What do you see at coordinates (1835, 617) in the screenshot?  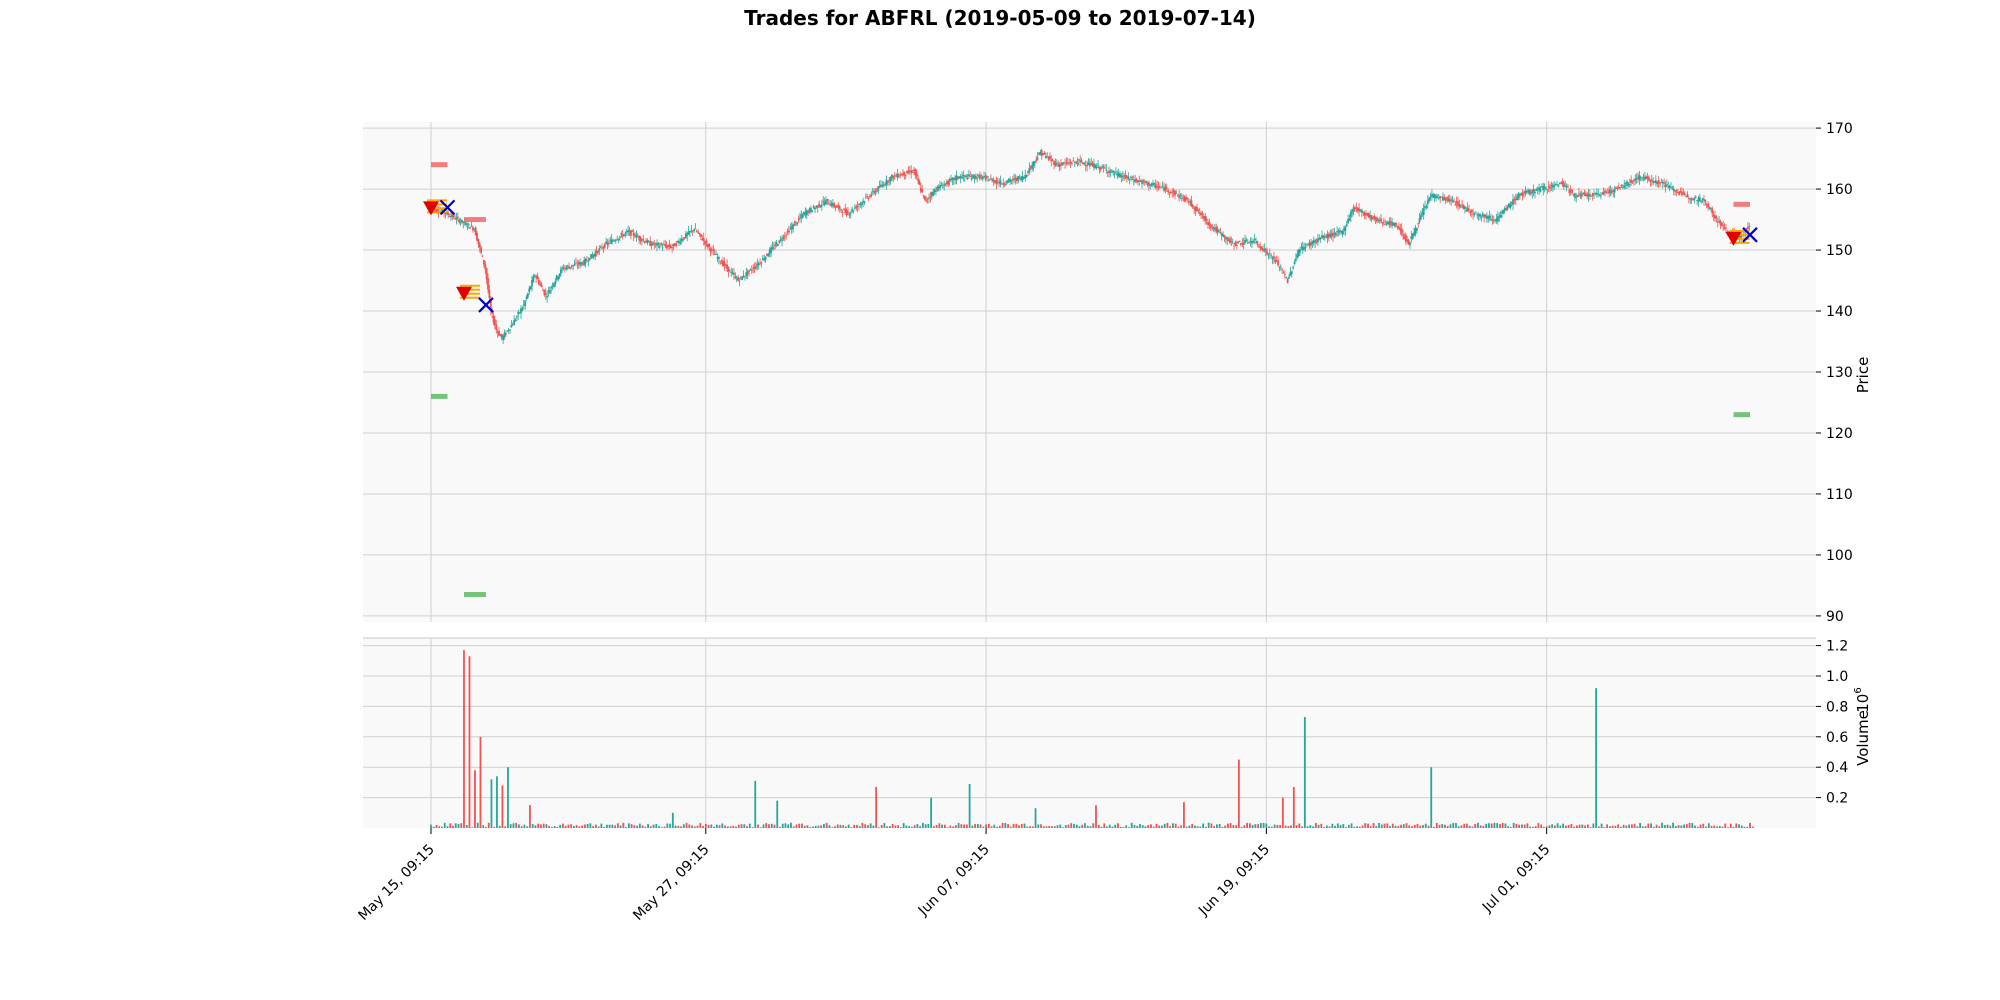 I see `price-tick-label: 90` at bounding box center [1835, 617].